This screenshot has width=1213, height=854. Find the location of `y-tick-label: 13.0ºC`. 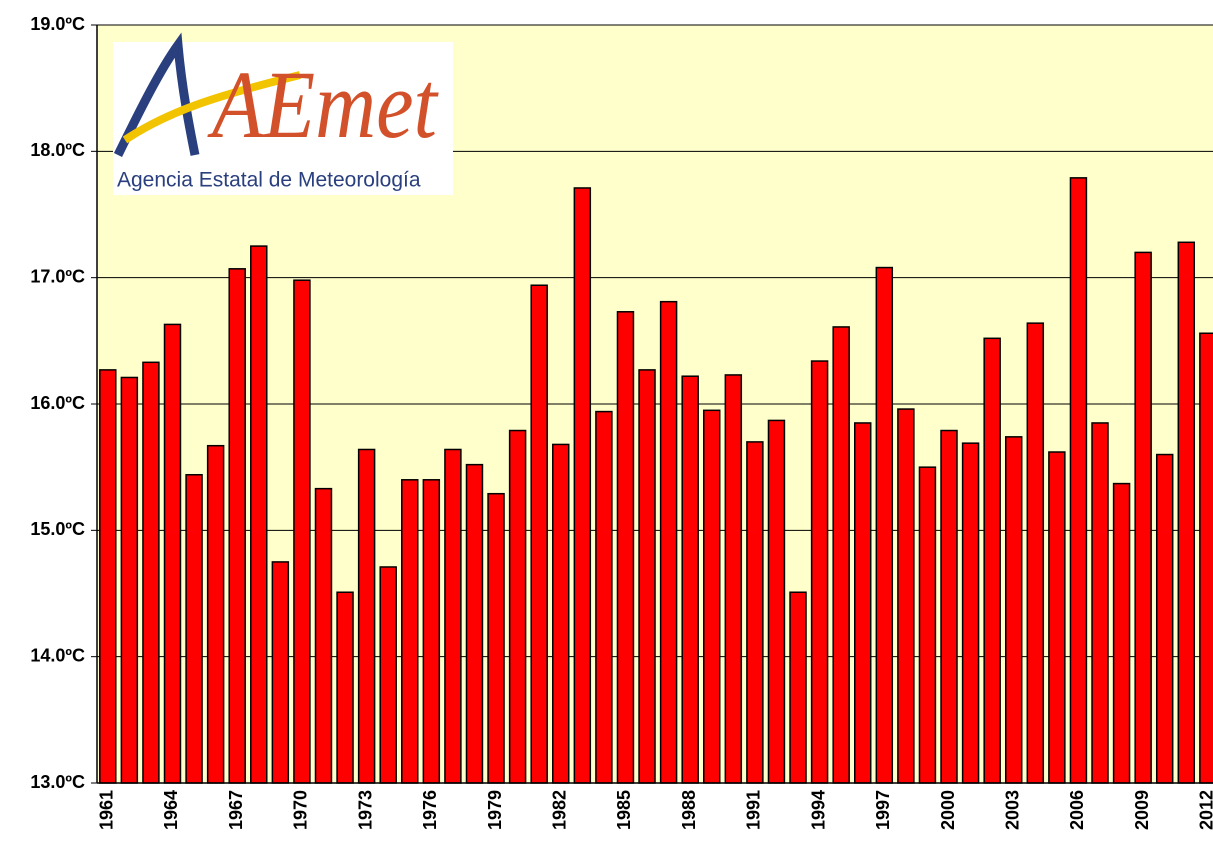

y-tick-label: 13.0ºC is located at coordinates (57, 782).